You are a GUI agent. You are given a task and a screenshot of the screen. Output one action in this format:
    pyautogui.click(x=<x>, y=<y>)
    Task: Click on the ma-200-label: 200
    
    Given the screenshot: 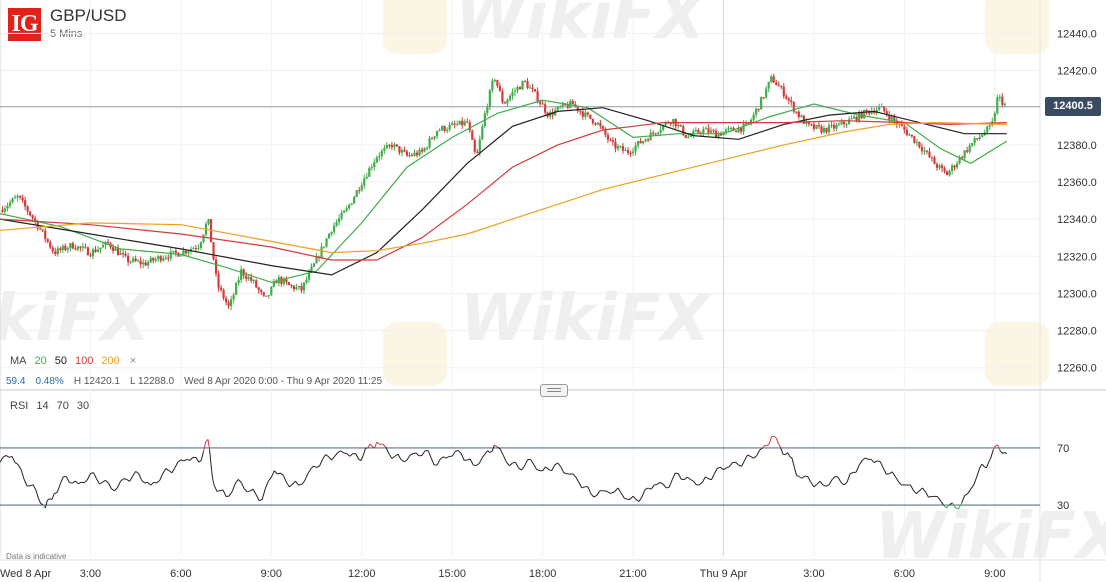 What is the action you would take?
    pyautogui.click(x=110, y=361)
    